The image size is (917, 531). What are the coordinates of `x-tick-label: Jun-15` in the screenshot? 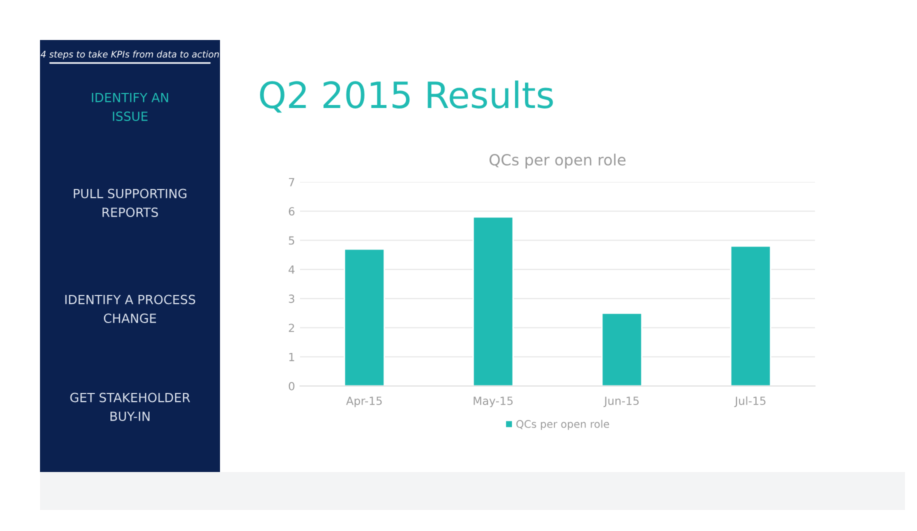 It's located at (621, 402).